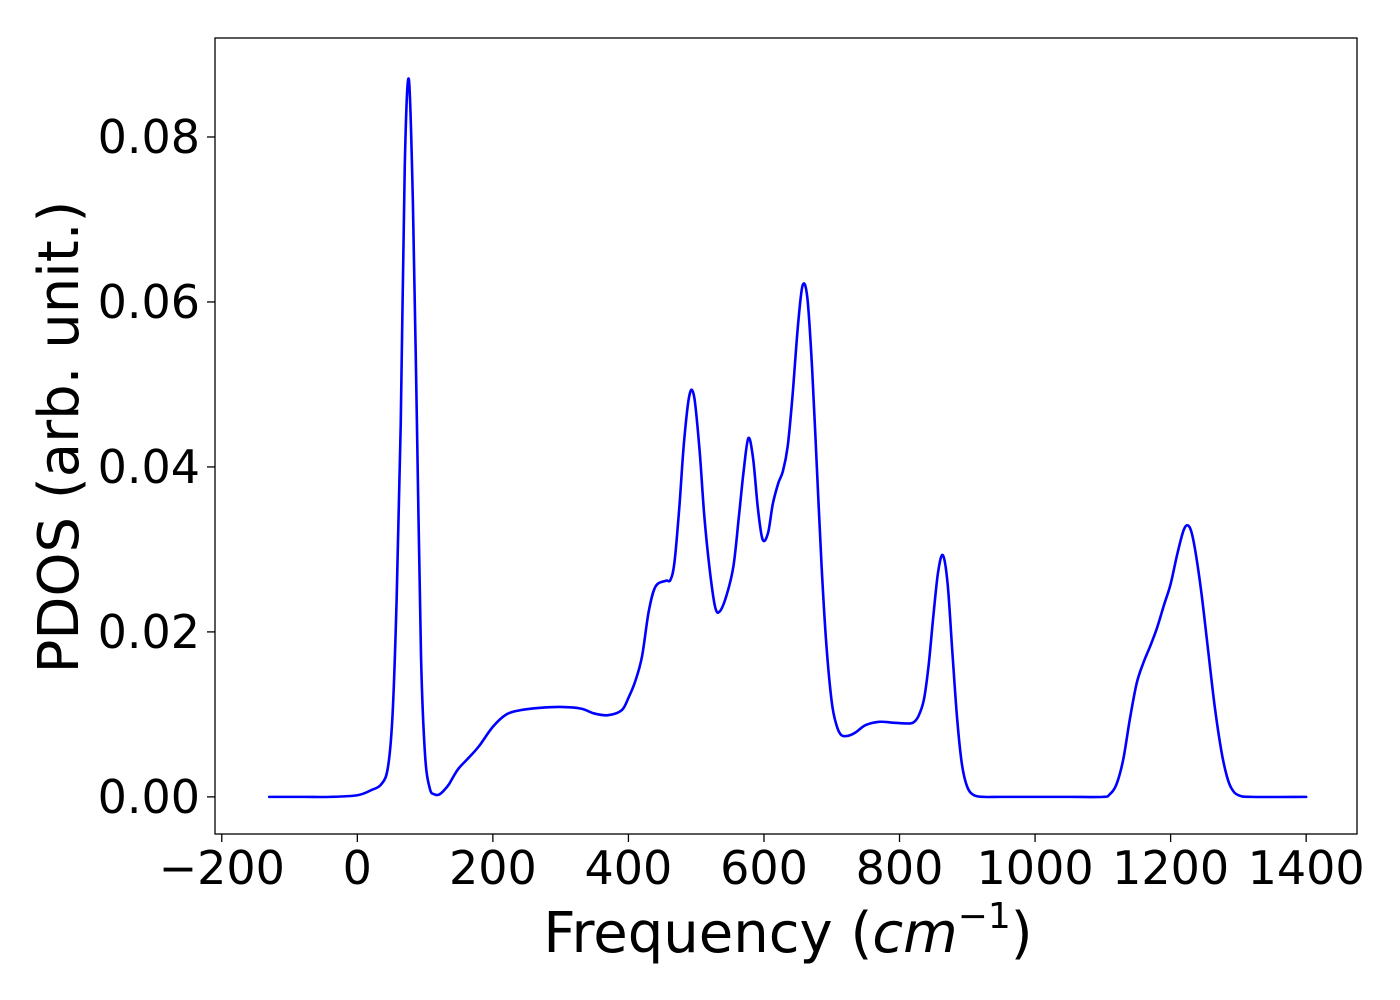  Describe the element at coordinates (149, 632) in the screenshot. I see `y-tick-label: 0.02` at that location.